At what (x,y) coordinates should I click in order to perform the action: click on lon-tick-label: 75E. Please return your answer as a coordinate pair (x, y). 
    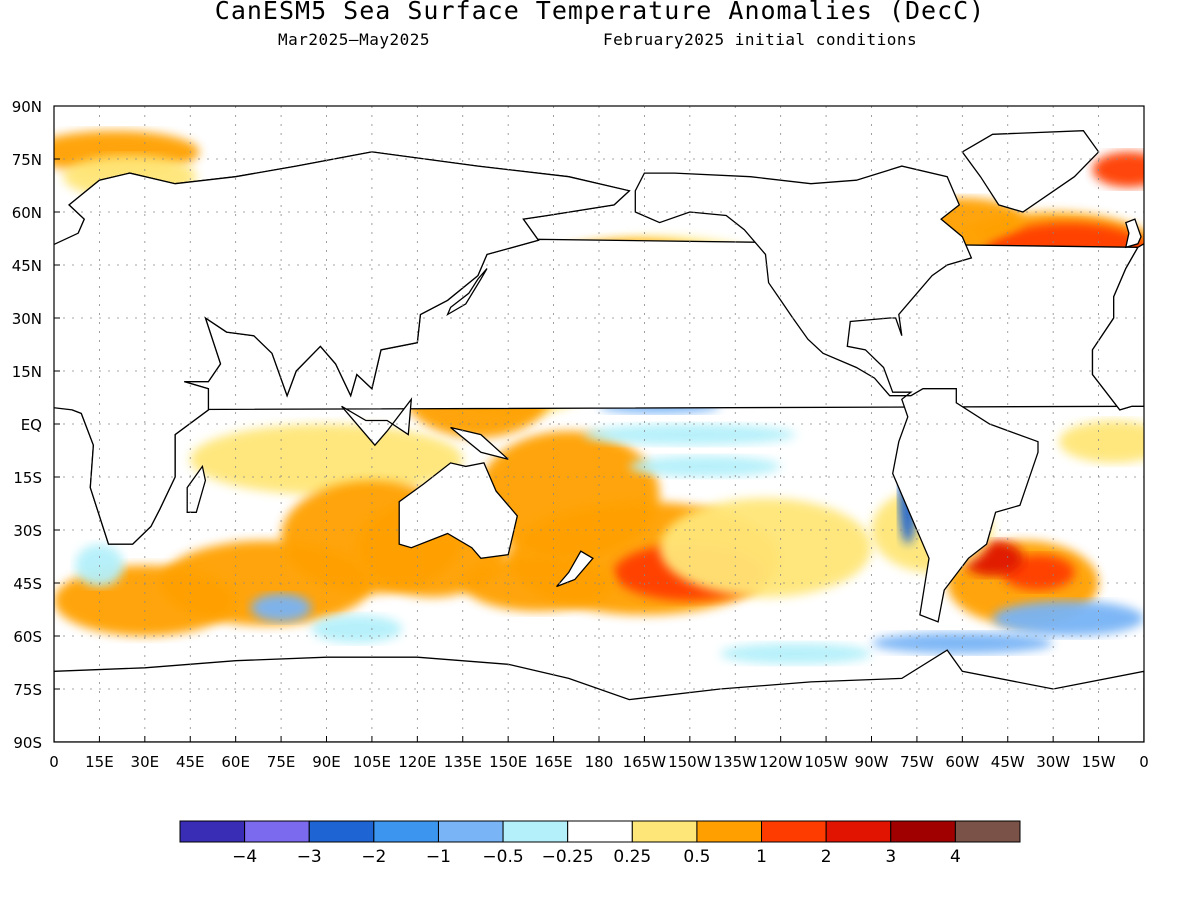
    Looking at the image, I should click on (281, 762).